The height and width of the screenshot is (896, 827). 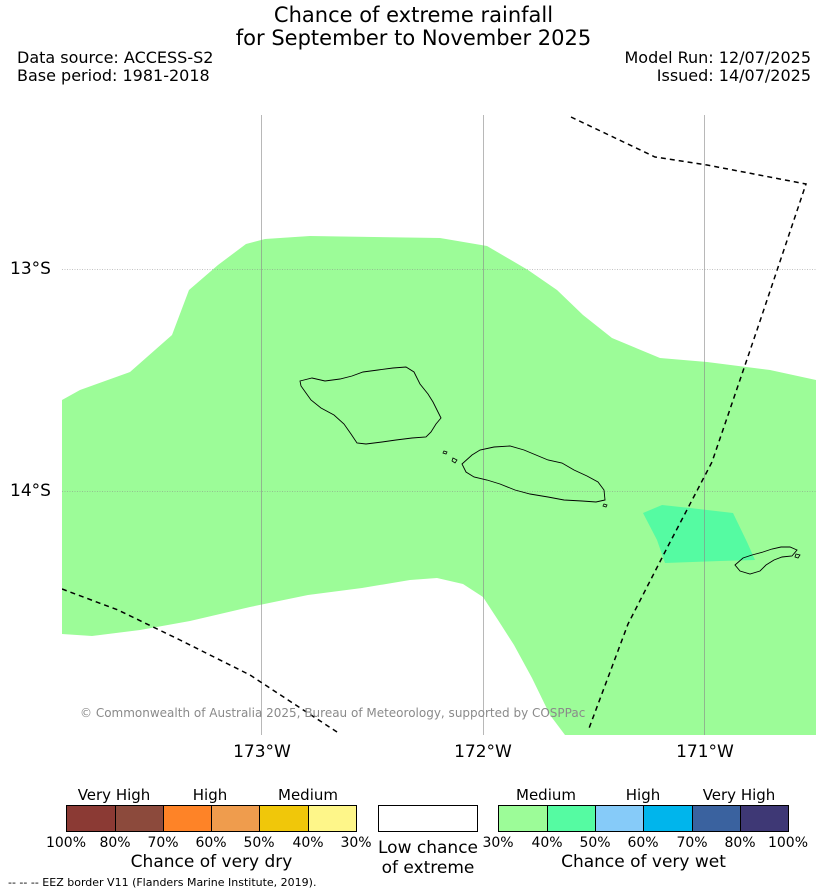 I want to click on lon-label-172w: 172°W, so click(x=483, y=752).